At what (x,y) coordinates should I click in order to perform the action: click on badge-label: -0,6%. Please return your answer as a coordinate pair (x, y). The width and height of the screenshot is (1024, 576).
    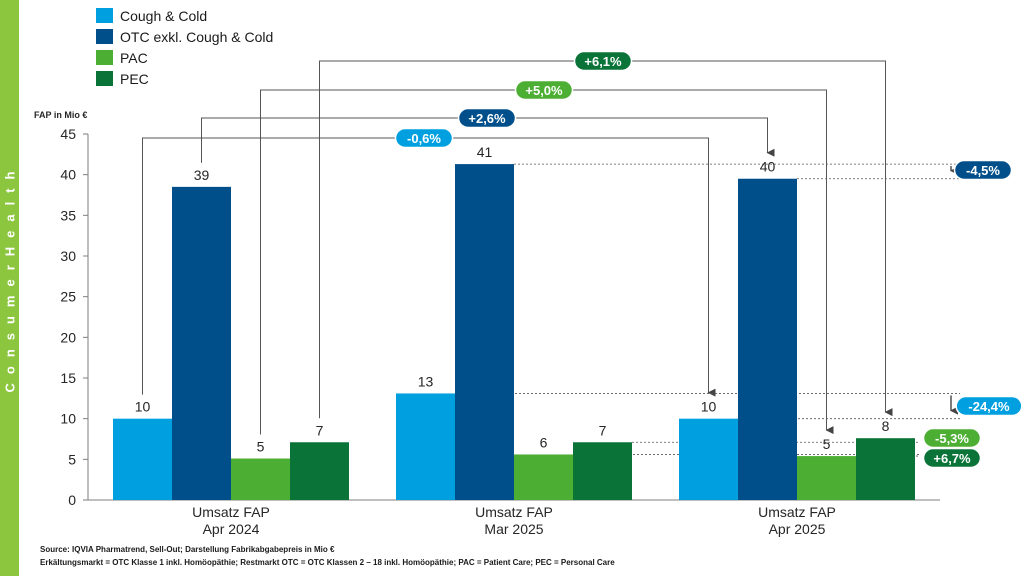
    Looking at the image, I should click on (424, 138).